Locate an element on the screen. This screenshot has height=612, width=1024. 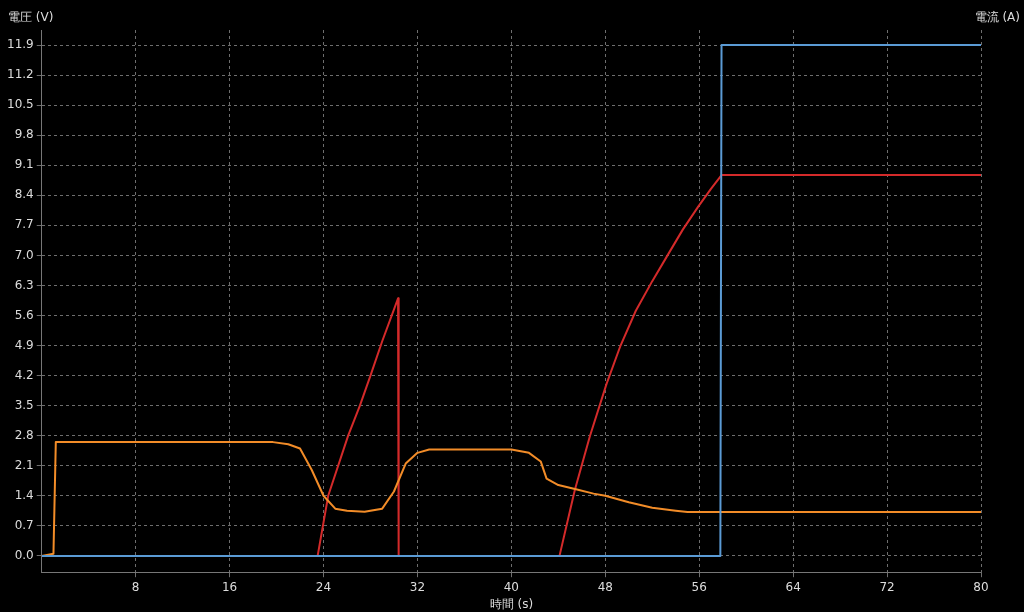
x-tick-label: 8 is located at coordinates (135, 586).